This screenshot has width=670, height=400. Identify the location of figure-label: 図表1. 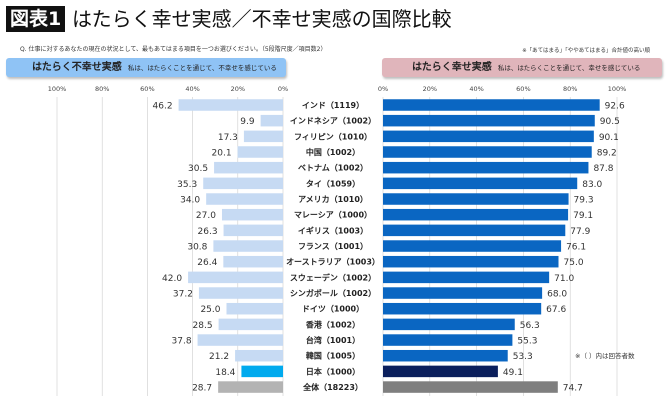
(36, 19).